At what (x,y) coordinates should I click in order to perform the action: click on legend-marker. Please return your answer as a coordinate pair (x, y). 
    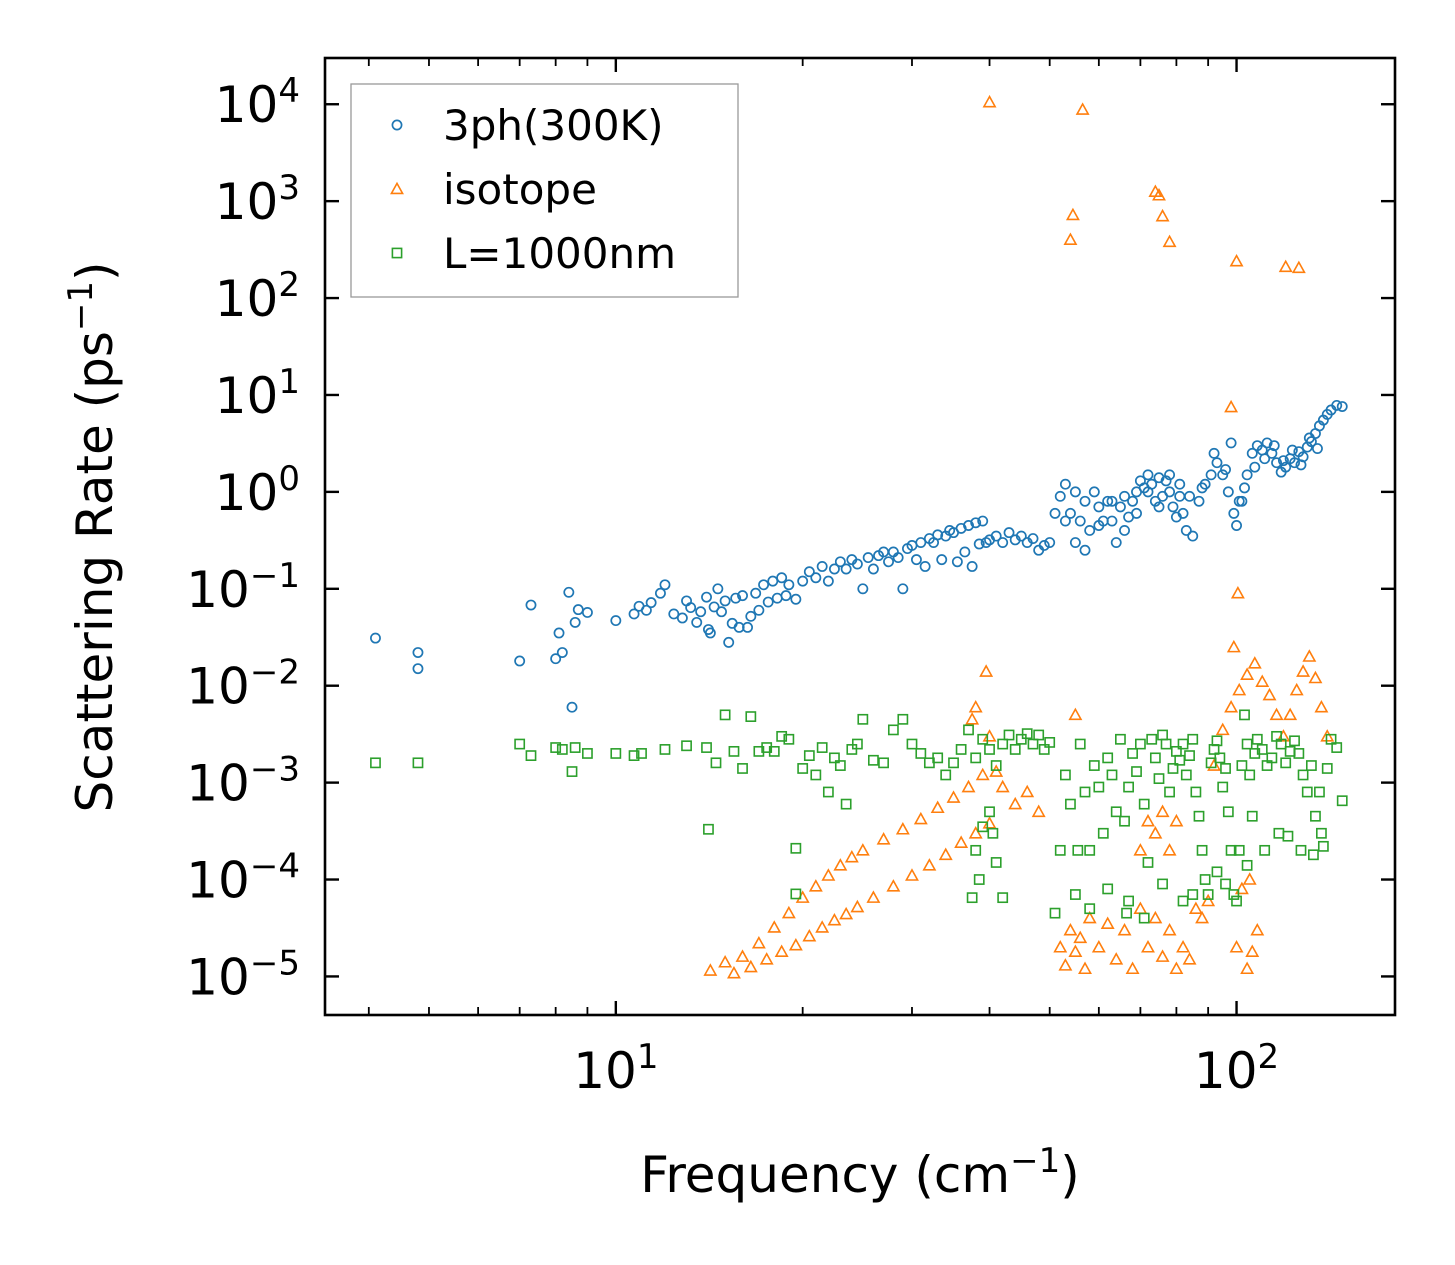
    Looking at the image, I should click on (397, 253).